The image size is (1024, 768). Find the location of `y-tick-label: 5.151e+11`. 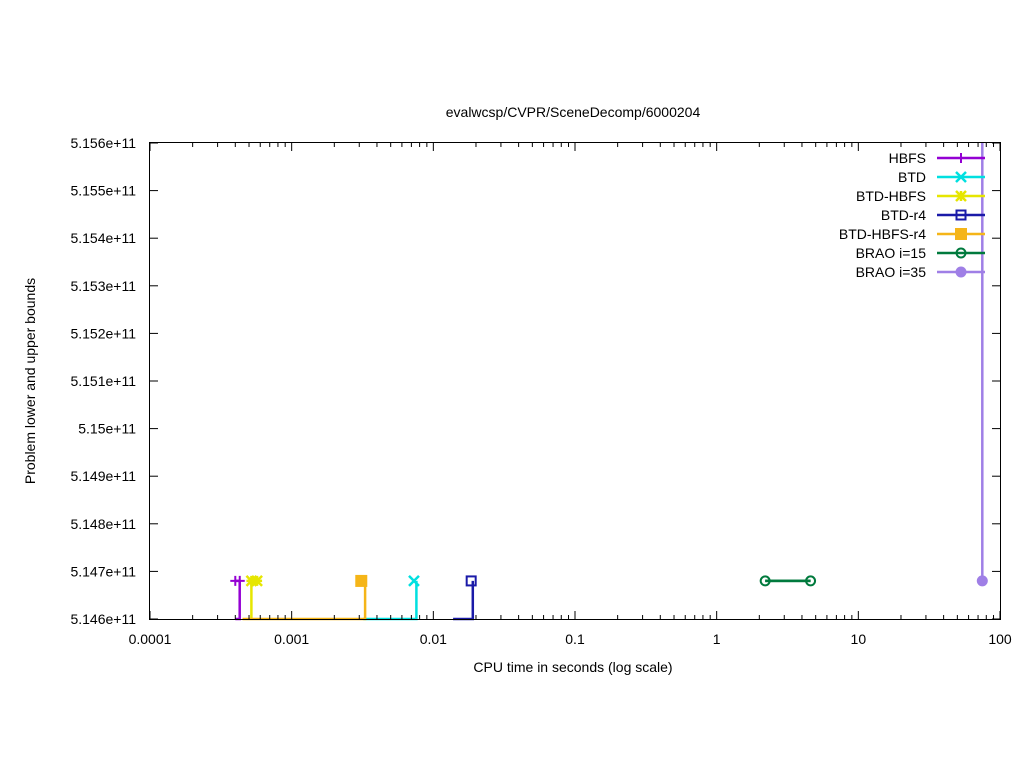

y-tick-label: 5.151e+11 is located at coordinates (103, 381).